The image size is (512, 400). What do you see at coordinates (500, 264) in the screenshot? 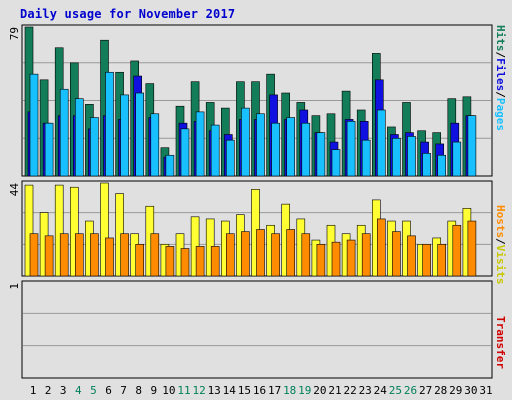
I see `legend-entry: Visits` at bounding box center [500, 264].